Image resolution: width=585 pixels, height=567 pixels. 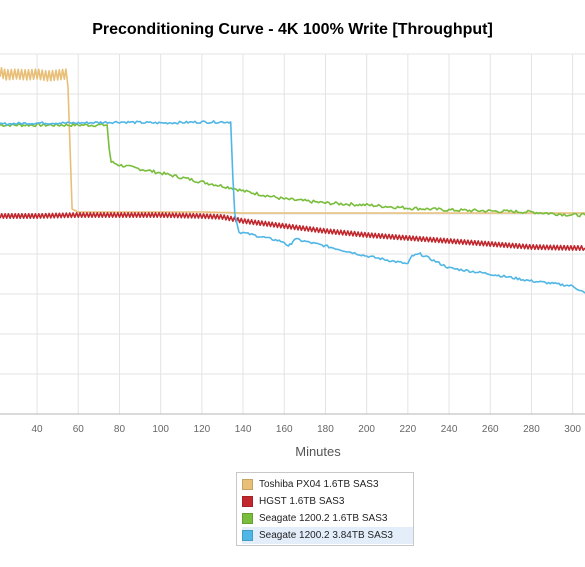 What do you see at coordinates (38, 429) in the screenshot?
I see `x-tick-label: 40` at bounding box center [38, 429].